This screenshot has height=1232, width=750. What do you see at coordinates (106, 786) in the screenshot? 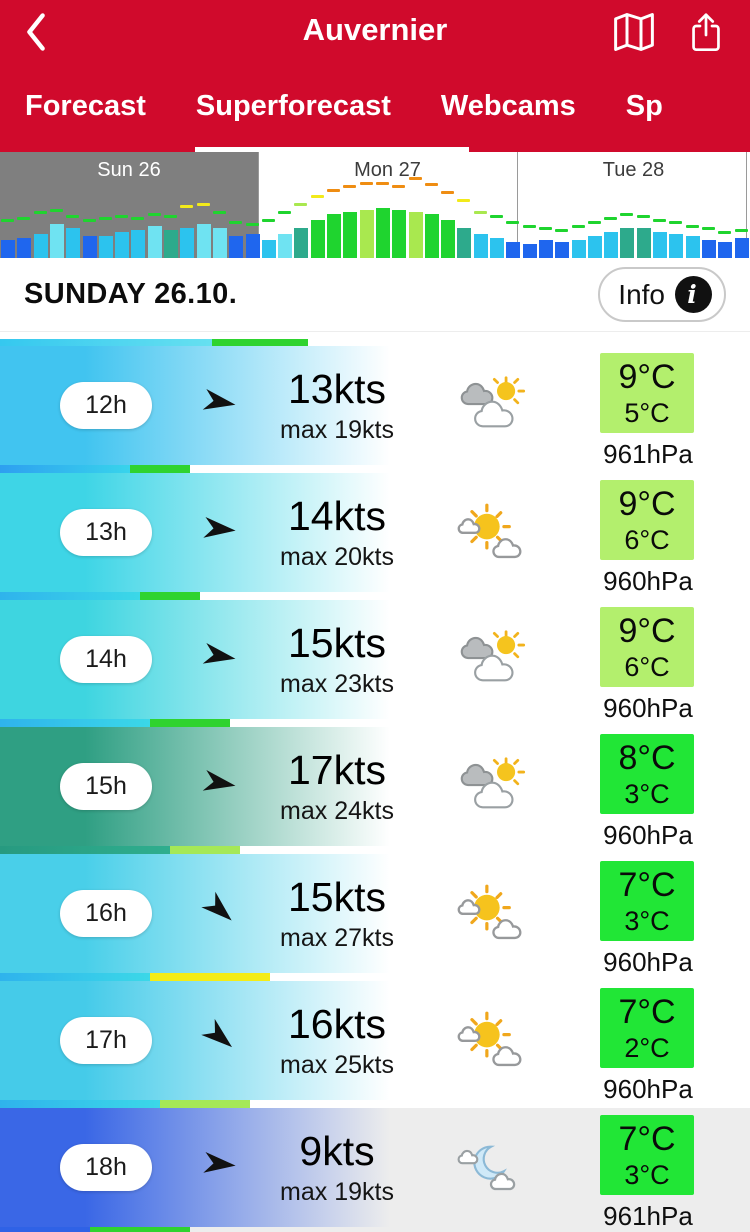
I see `hour-label: 15h` at bounding box center [106, 786].